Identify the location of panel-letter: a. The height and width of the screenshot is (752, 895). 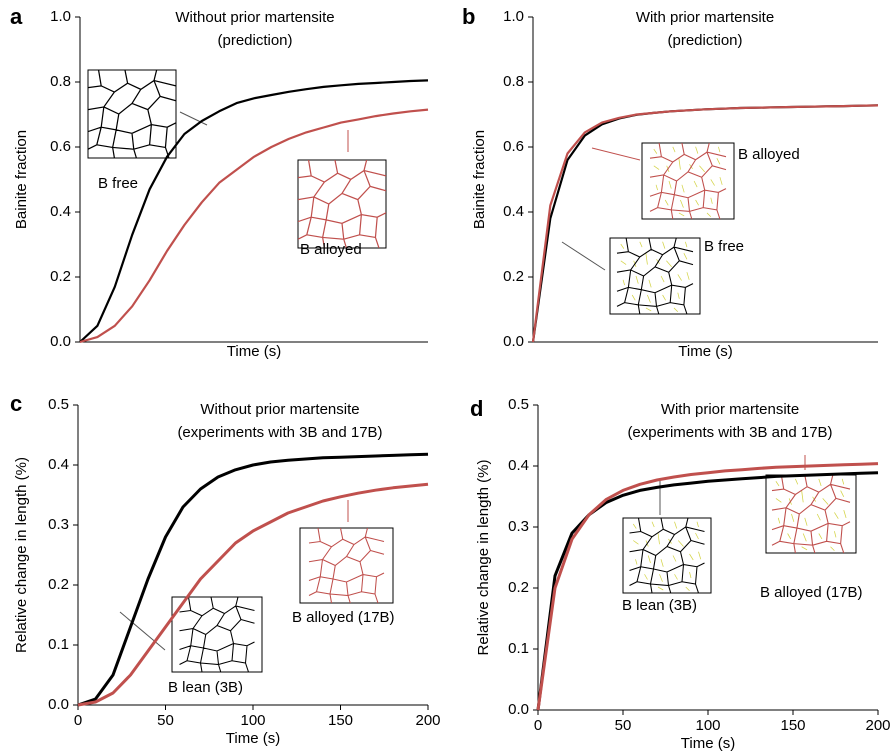
(16, 16).